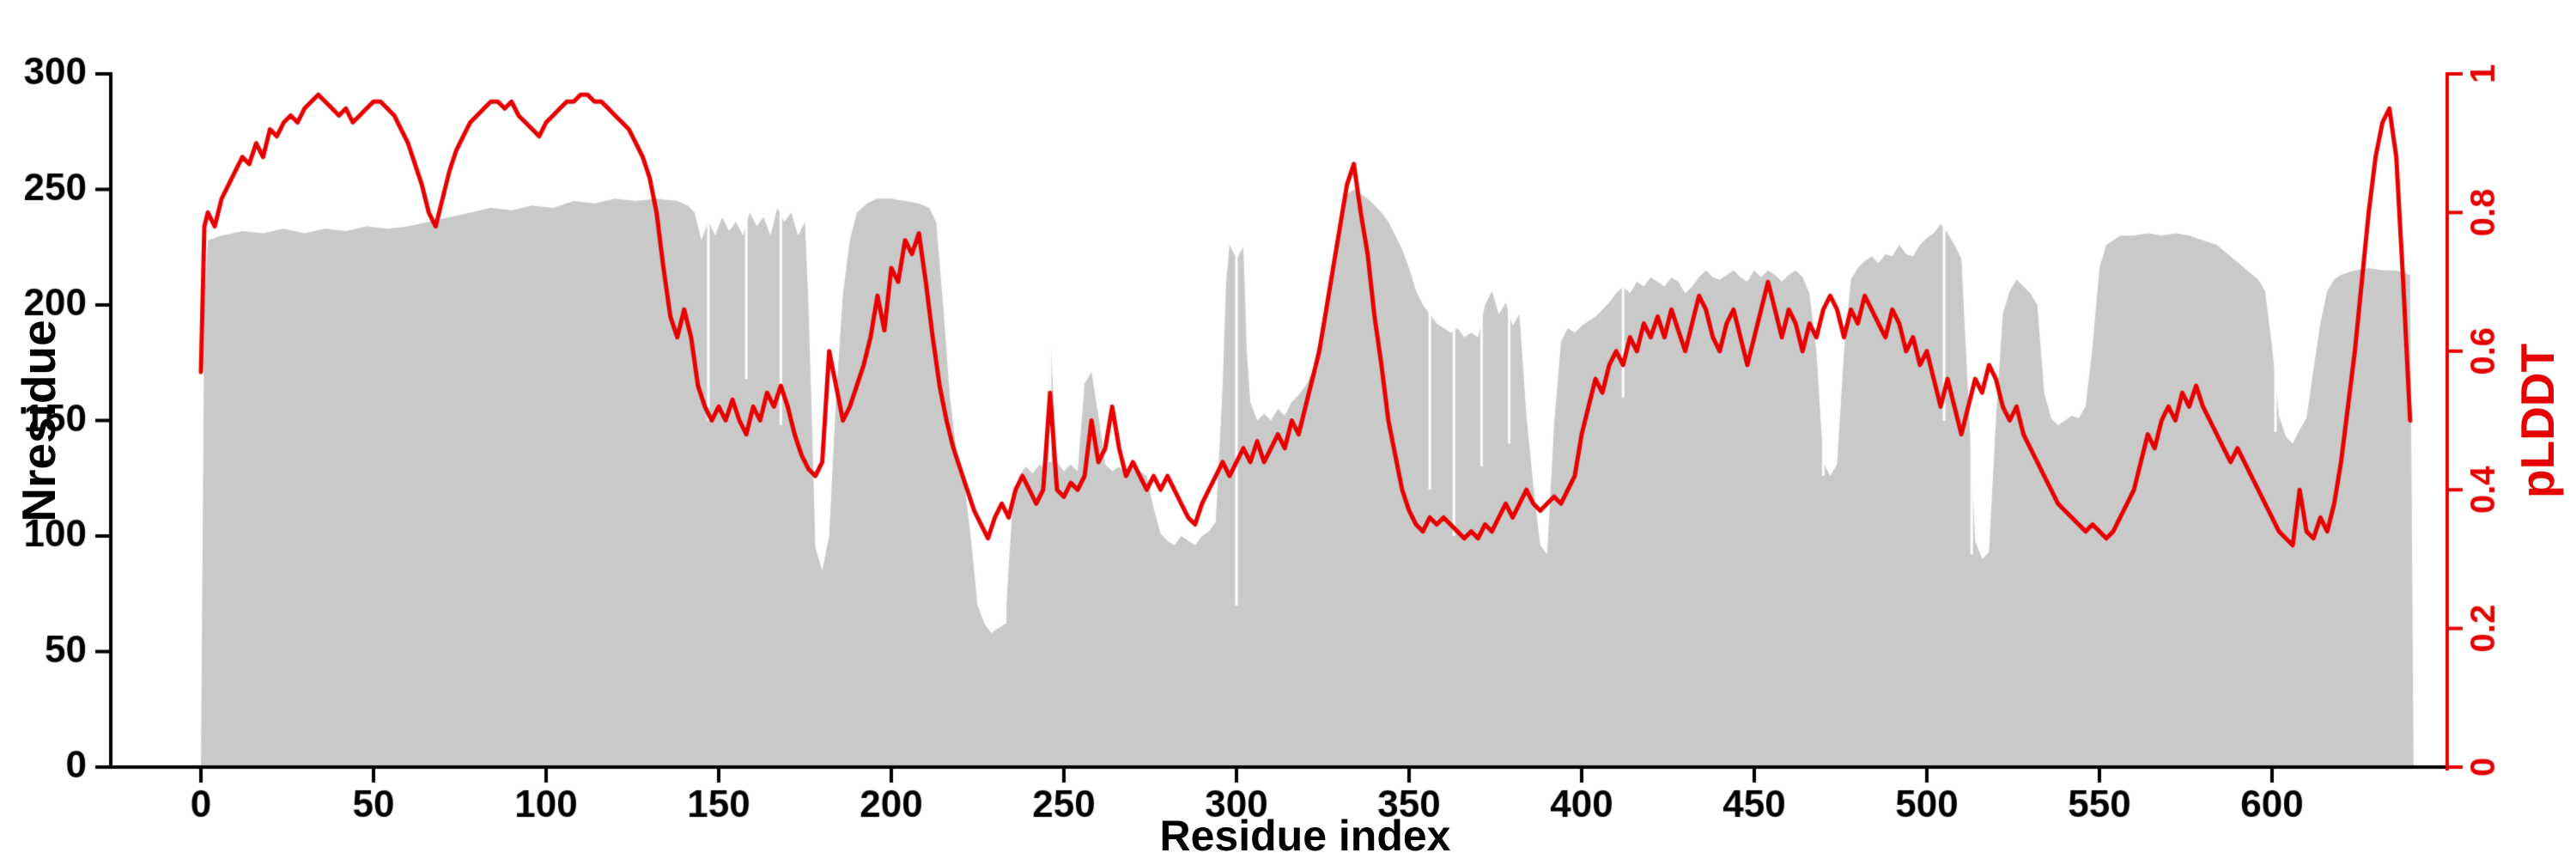 This screenshot has width=2576, height=859. What do you see at coordinates (1305, 836) in the screenshot?
I see `x-axis-title: Residue index` at bounding box center [1305, 836].